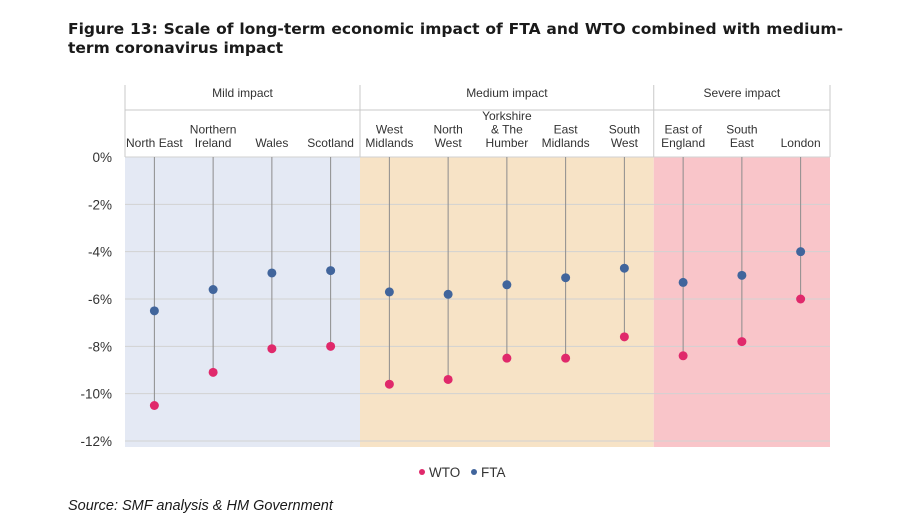 Image resolution: width=901 pixels, height=530 pixels. I want to click on y-axis: 0% -2% -4% -6% -8% -10% -12%, so click(96, 299).